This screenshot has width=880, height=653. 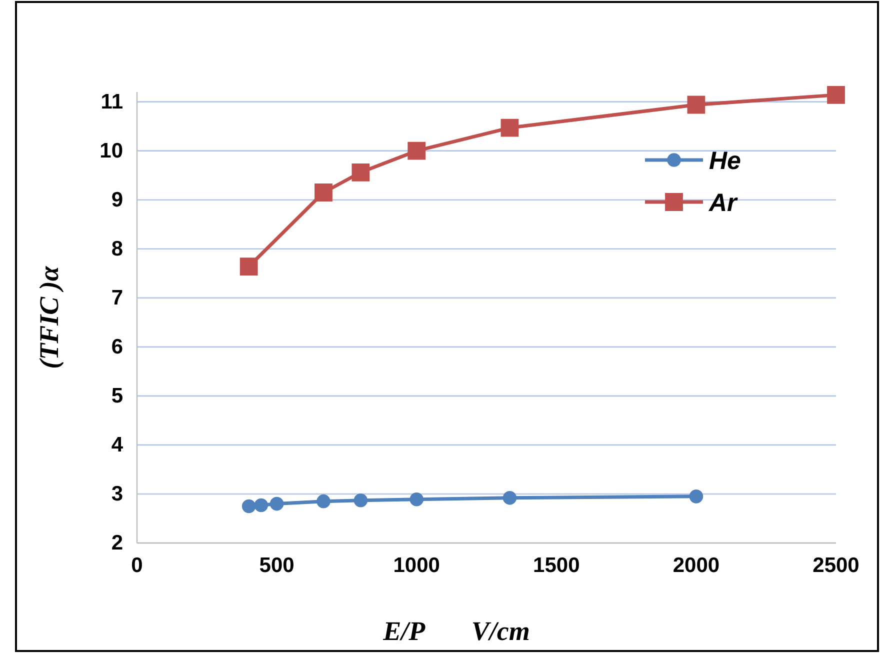 I want to click on x-axis-title: E/P V/cm, so click(x=456, y=631).